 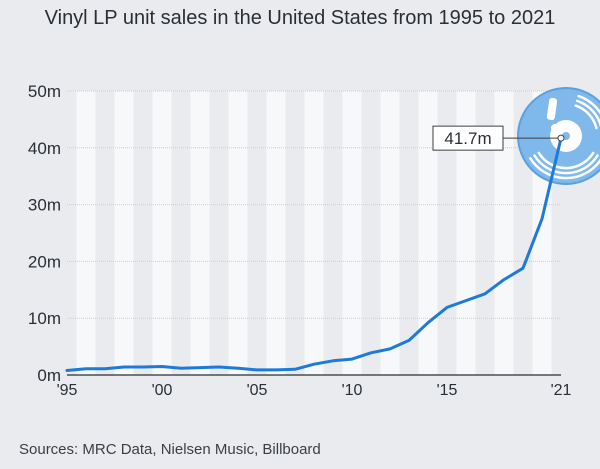 What do you see at coordinates (552, 109) in the screenshot?
I see `record-exclamation-bar` at bounding box center [552, 109].